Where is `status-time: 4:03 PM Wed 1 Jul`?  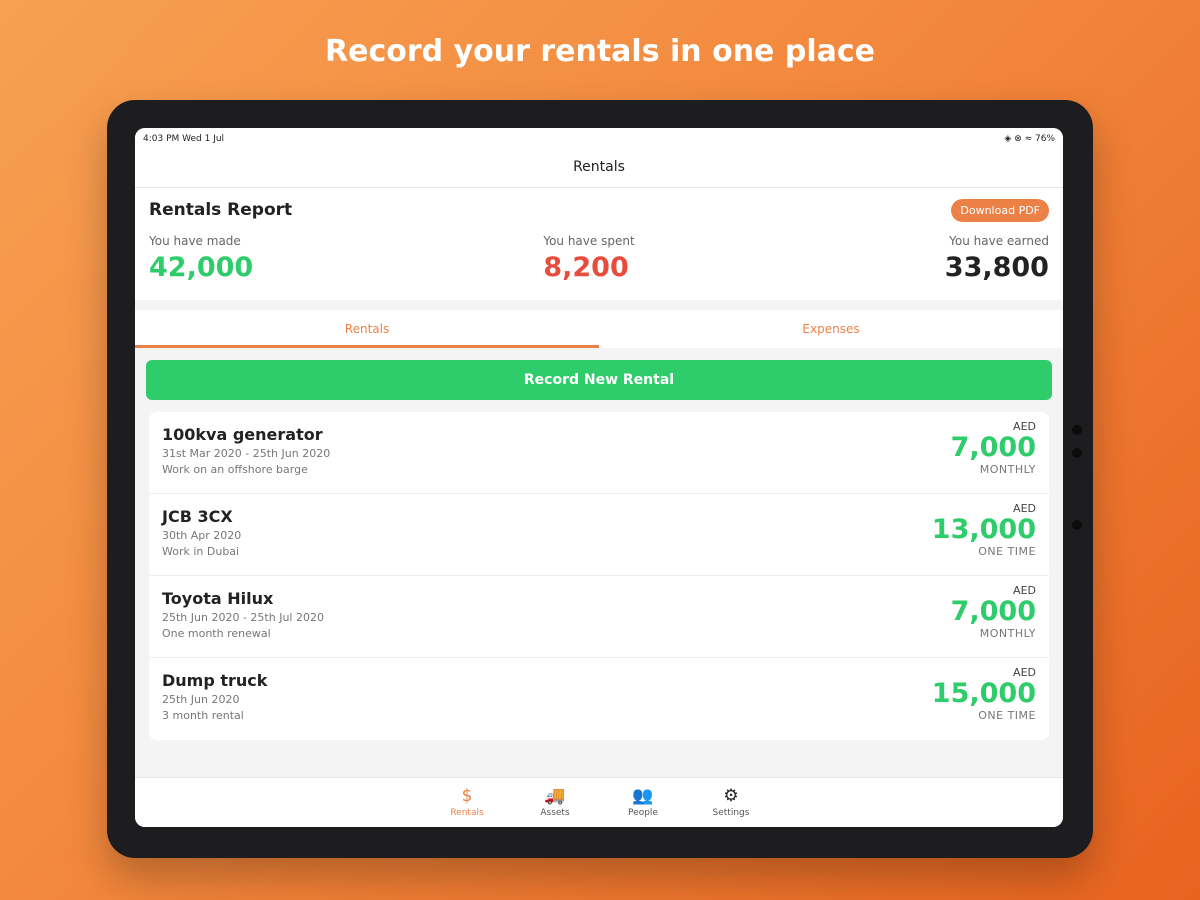 status-time: 4:03 PM Wed 1 Jul is located at coordinates (184, 139).